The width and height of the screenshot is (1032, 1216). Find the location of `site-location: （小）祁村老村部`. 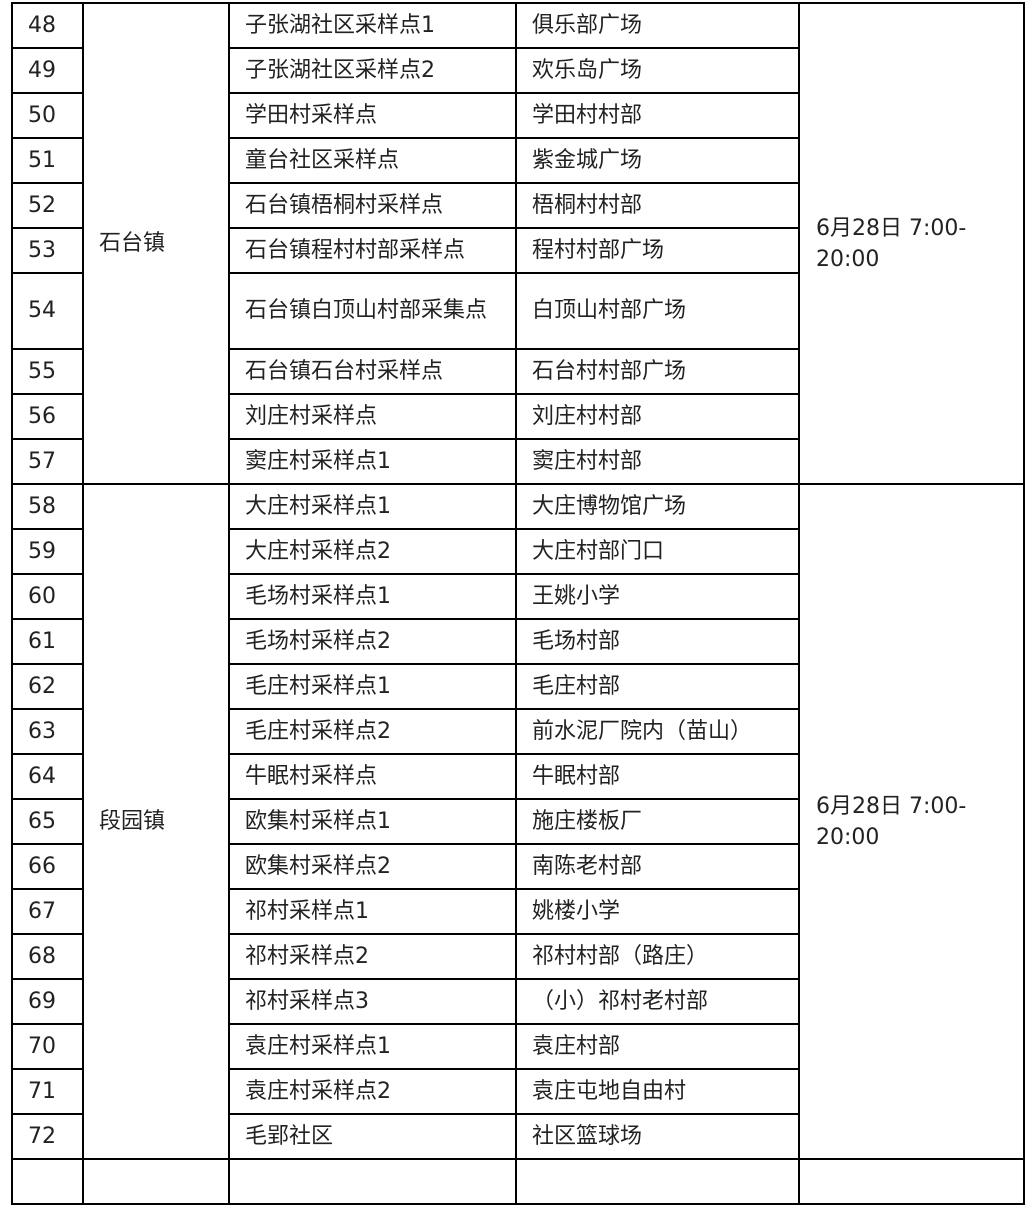

site-location: （小）祁村老村部 is located at coordinates (657, 1001).